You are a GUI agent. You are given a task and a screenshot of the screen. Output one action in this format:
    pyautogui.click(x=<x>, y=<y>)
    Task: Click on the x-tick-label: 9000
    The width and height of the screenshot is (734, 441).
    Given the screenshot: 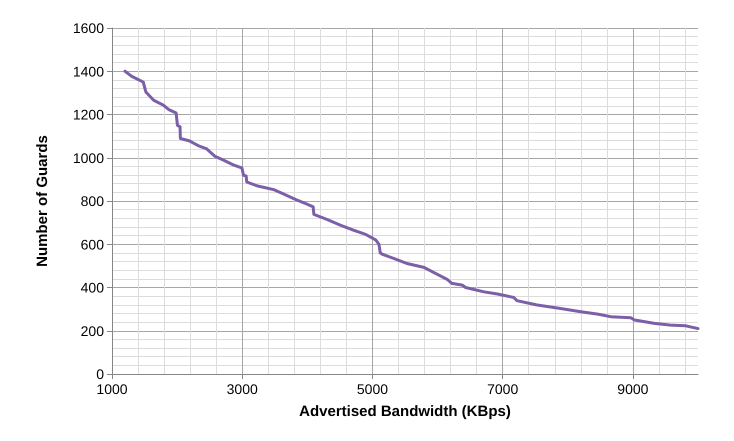 What is the action you would take?
    pyautogui.click(x=633, y=389)
    